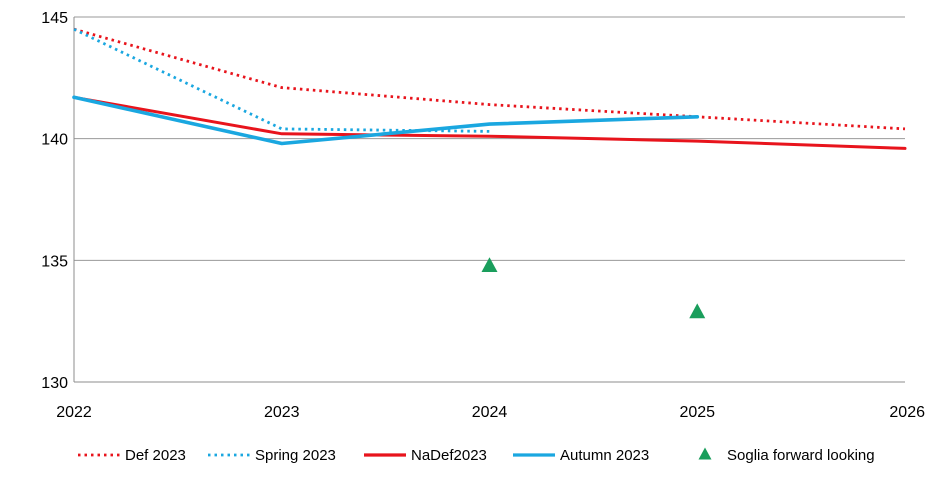 The width and height of the screenshot is (943, 497). Describe the element at coordinates (705, 453) in the screenshot. I see `legend-swatch-soglia-forward-looking` at that location.